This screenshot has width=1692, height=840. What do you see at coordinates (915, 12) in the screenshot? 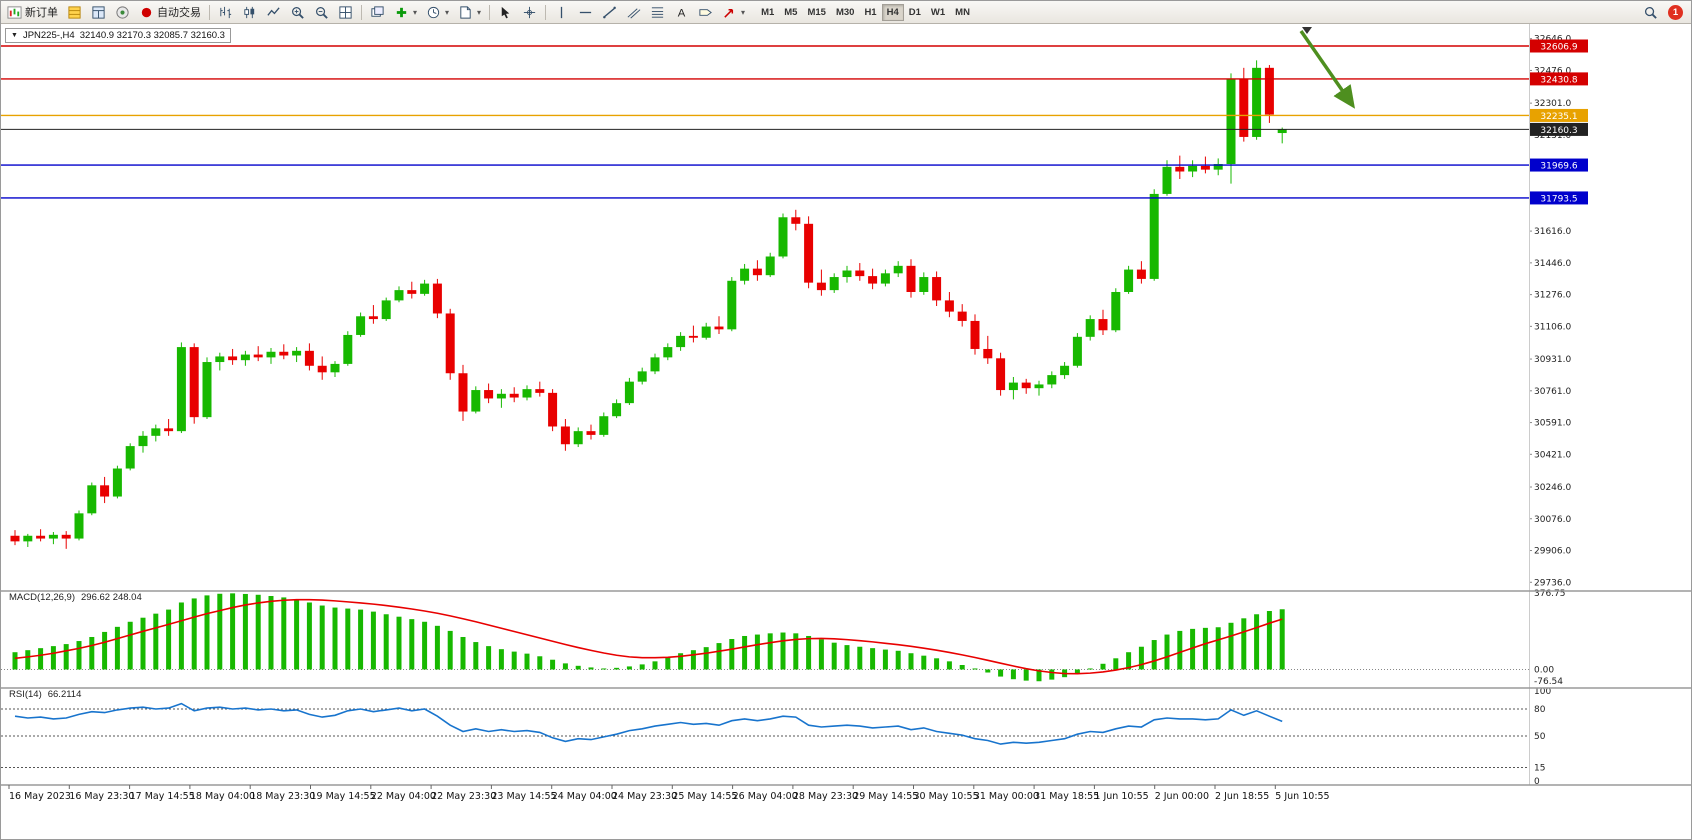
I see `timeframe-d1: D1` at bounding box center [915, 12].